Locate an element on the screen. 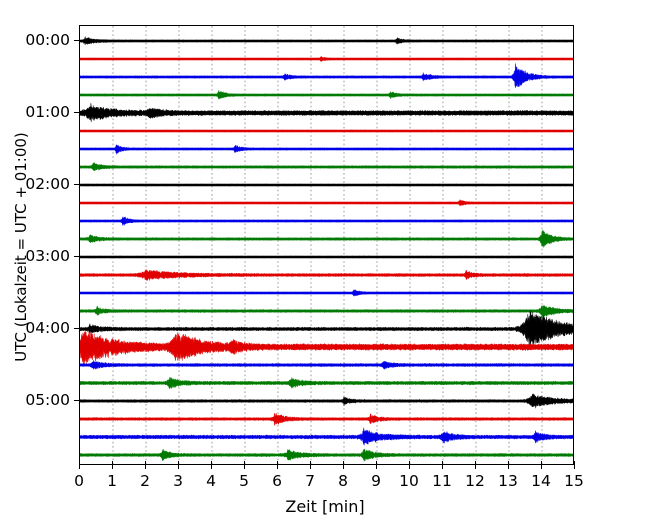 The image size is (650, 520). x-tick-label: 8 is located at coordinates (343, 481).